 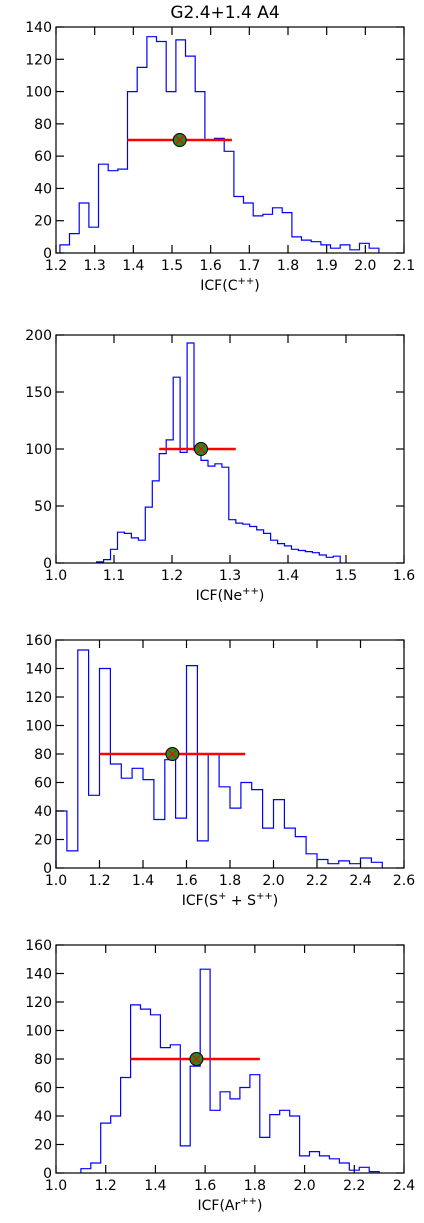 I want to click on x-axis-label: ICF(Ar++), so click(x=230, y=1205).